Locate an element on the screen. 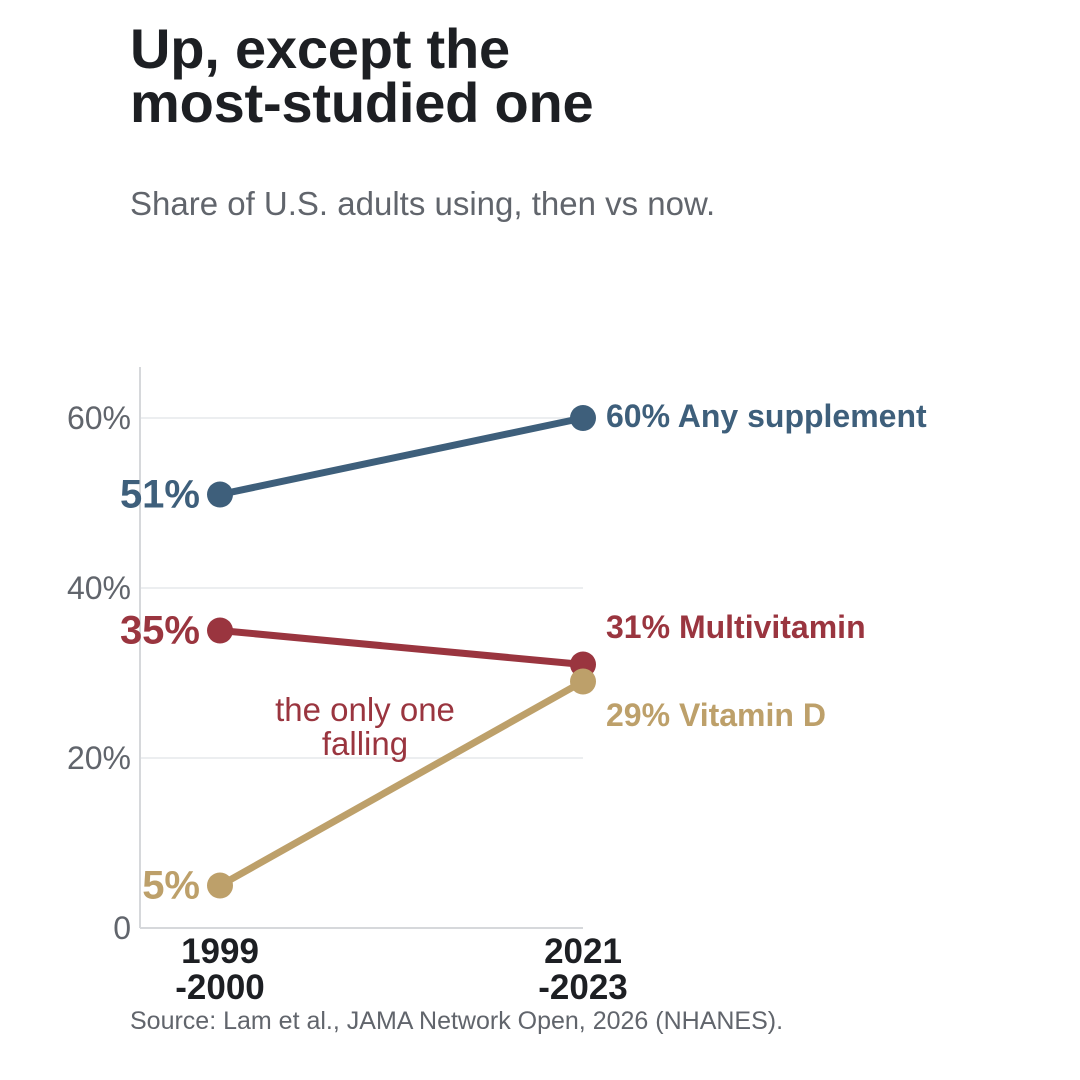 This screenshot has width=1080, height=1080. annotation-line-1: the only one is located at coordinates (365, 709).